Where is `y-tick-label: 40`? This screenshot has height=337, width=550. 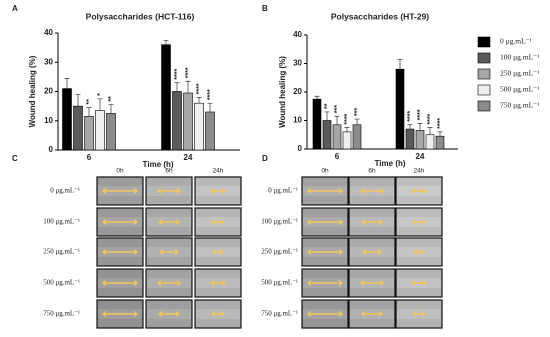 y-tick-label: 40 is located at coordinates (297, 34).